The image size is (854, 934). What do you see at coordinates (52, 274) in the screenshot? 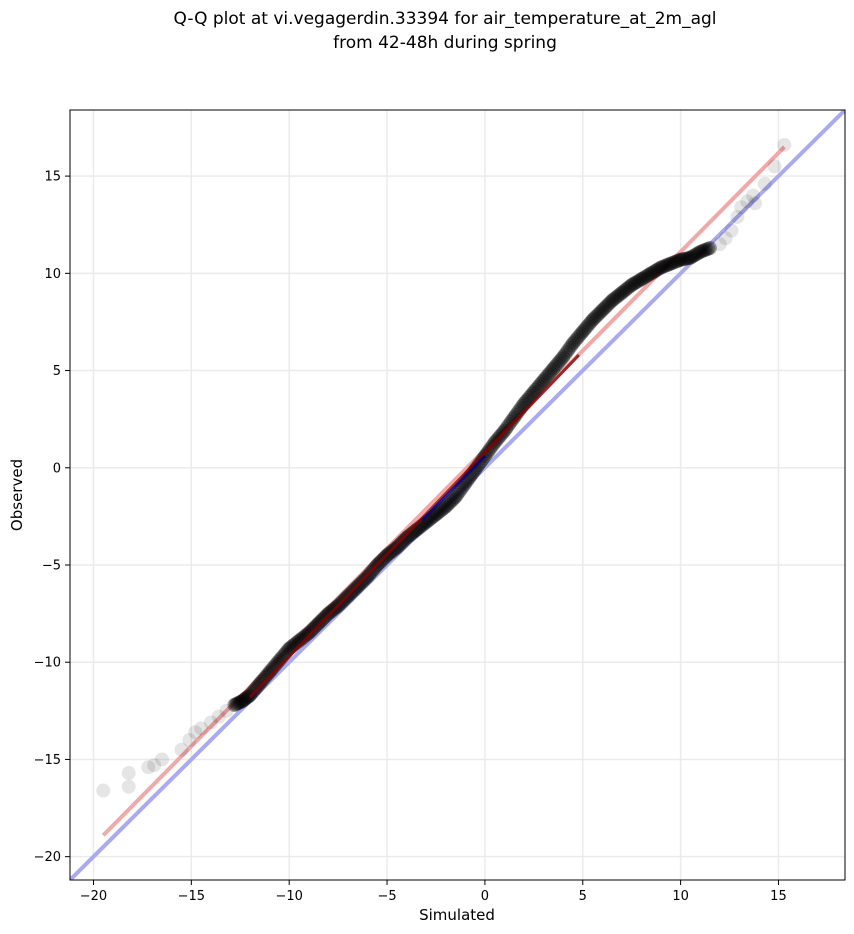
I see `y-tick-label: 10` at bounding box center [52, 274].